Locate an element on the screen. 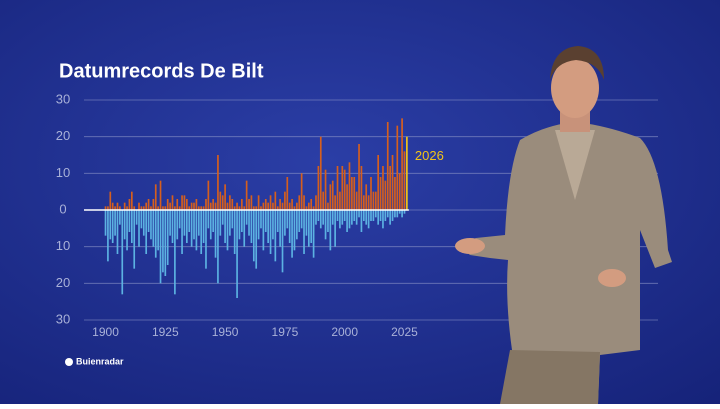  logo-icon is located at coordinates (69, 362).